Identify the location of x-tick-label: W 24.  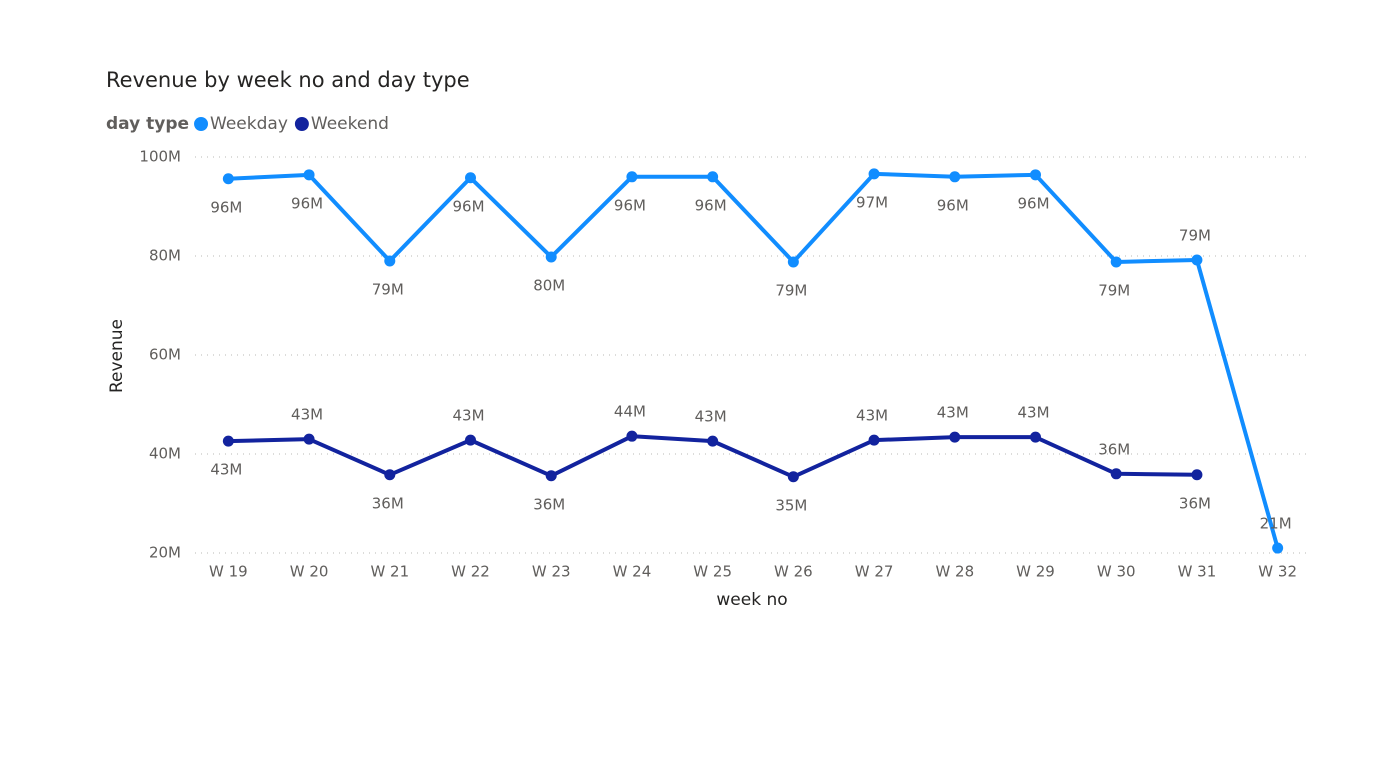
(632, 572).